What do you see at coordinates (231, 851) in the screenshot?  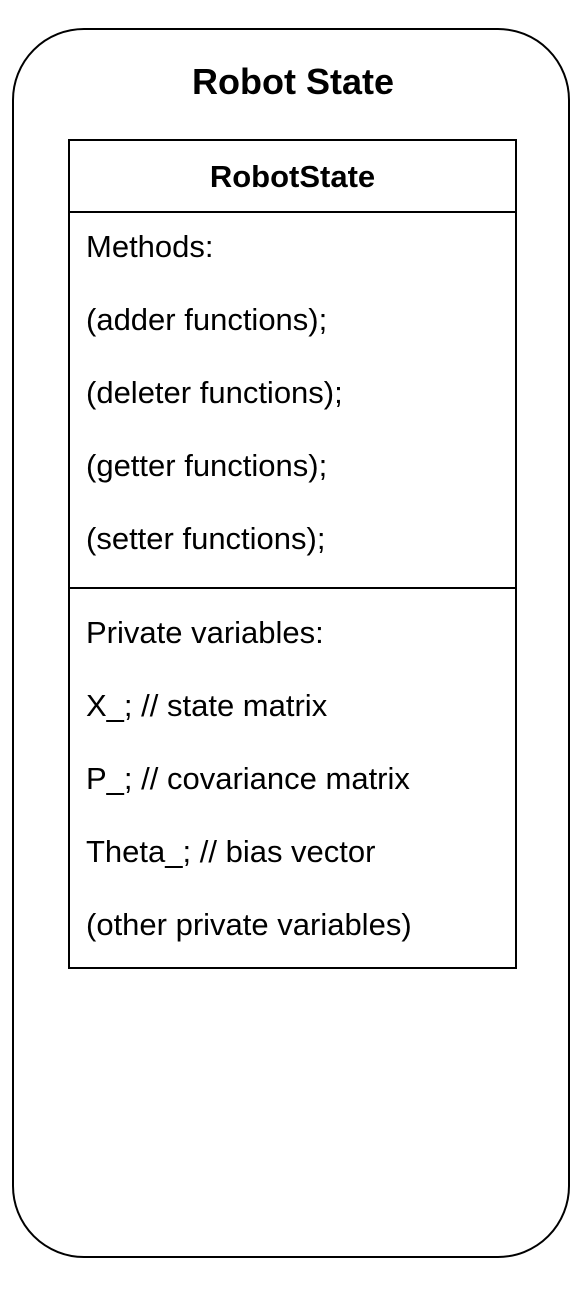 I see `variable-item: Theta_; // bias vector` at bounding box center [231, 851].